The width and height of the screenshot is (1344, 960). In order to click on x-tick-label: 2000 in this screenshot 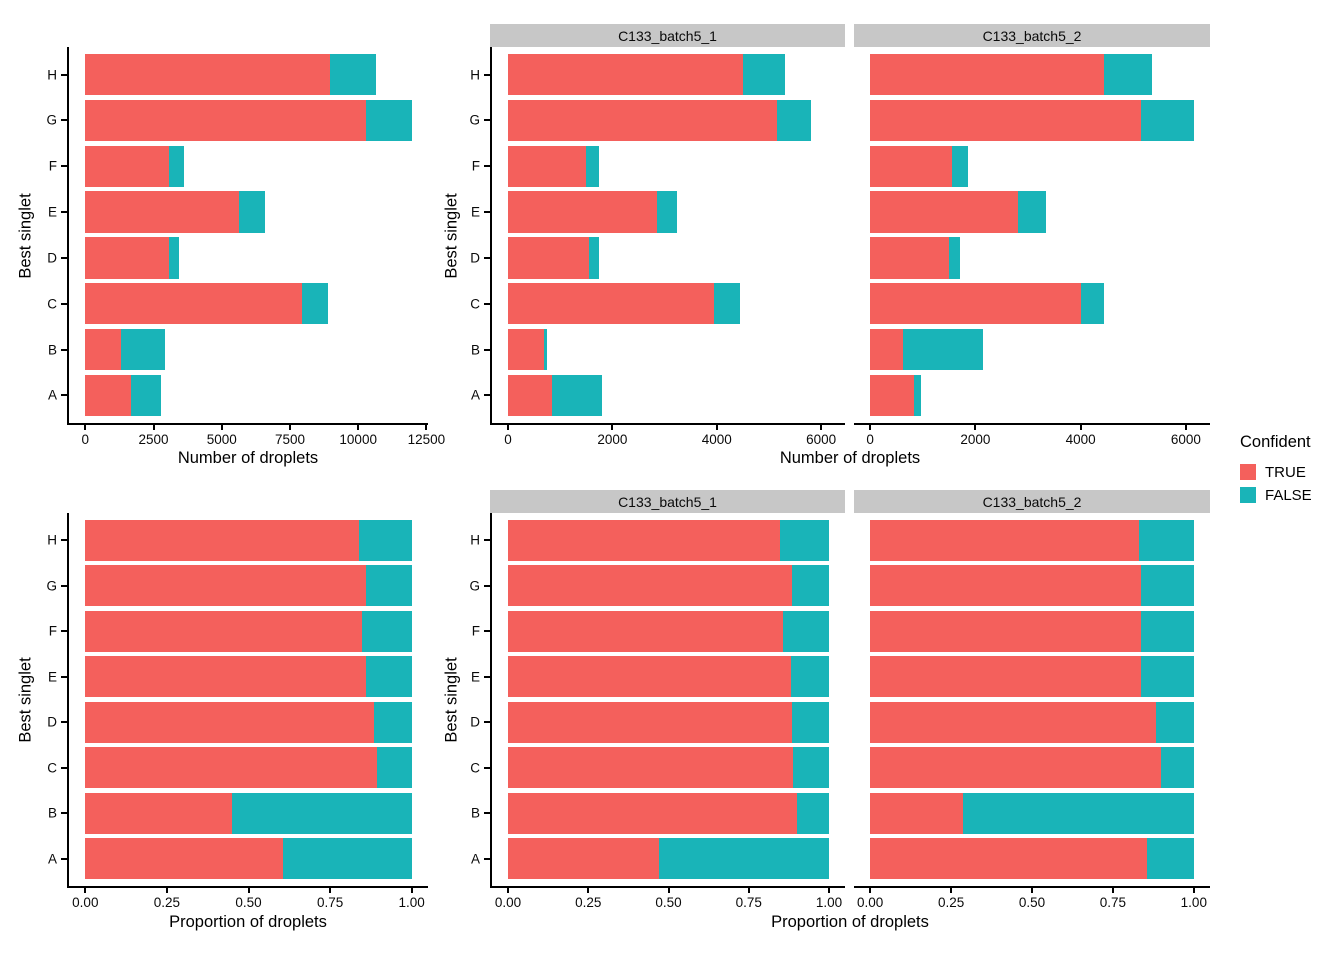, I will do `click(612, 439)`.